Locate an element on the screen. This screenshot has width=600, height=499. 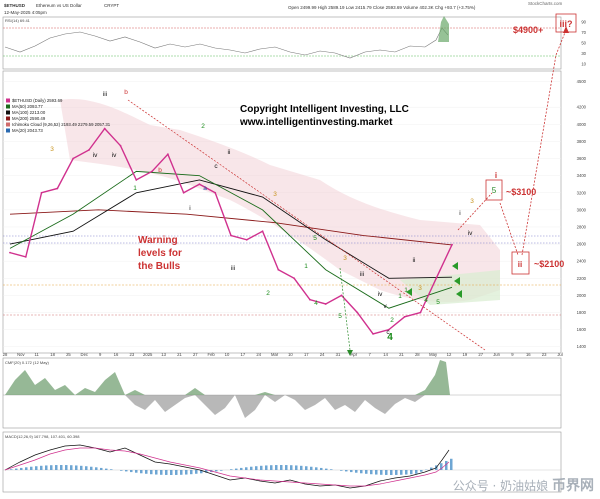
rsi-tick-70: 70 is located at coordinates (583, 32).